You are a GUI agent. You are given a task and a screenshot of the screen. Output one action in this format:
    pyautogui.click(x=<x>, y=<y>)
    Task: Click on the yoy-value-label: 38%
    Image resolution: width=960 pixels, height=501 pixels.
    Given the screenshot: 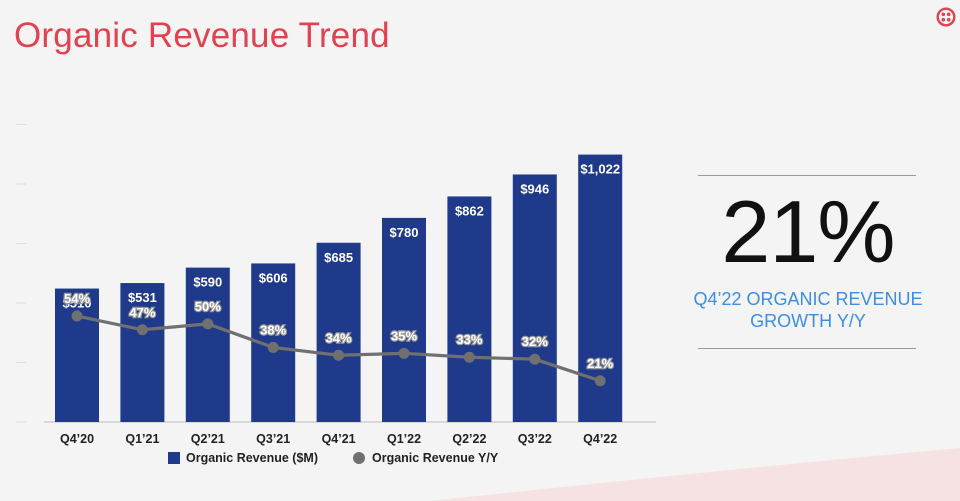 What is the action you would take?
    pyautogui.click(x=273, y=329)
    